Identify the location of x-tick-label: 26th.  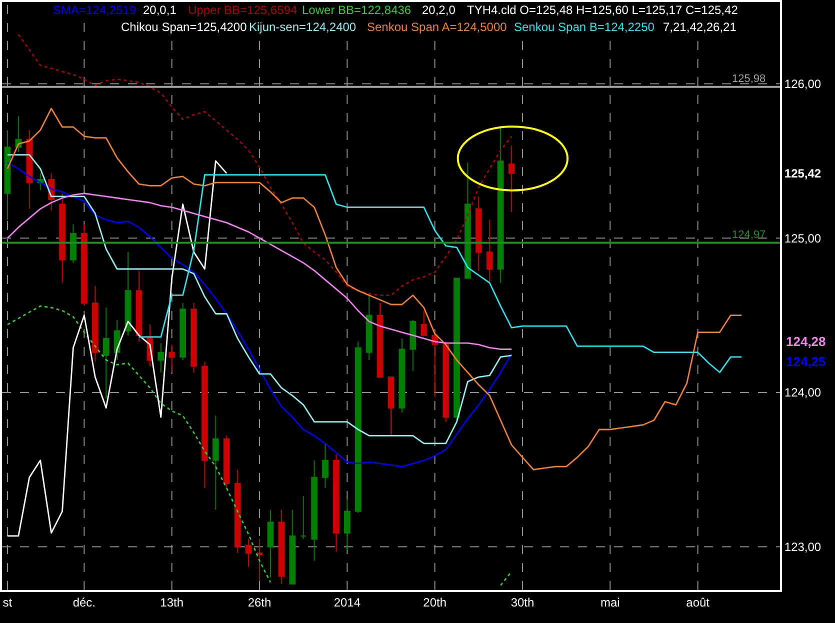
(260, 602).